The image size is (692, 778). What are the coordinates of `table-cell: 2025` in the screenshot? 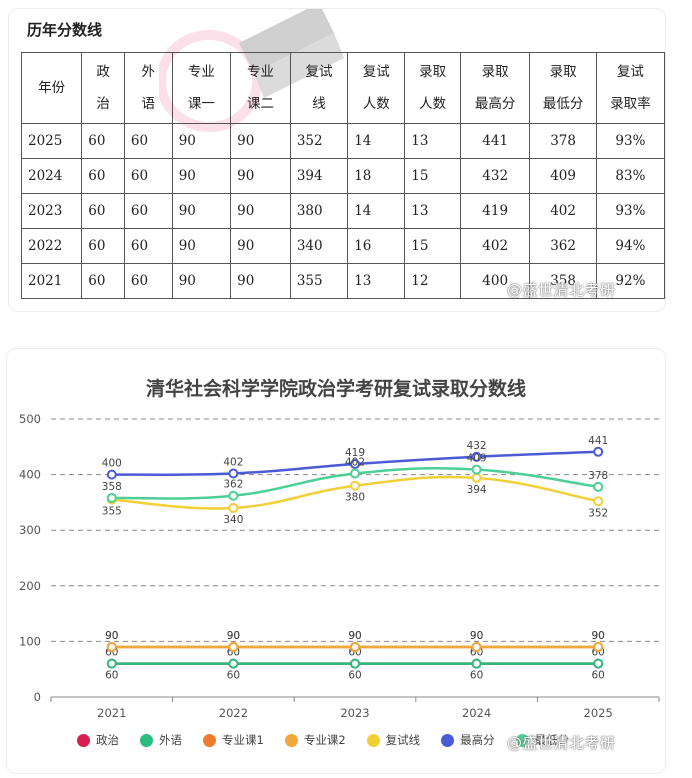 It's located at (51, 141).